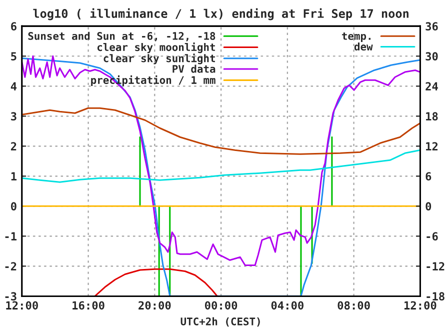  Describe the element at coordinates (432, 116) in the screenshot. I see `y2-tick-label: 18` at that location.